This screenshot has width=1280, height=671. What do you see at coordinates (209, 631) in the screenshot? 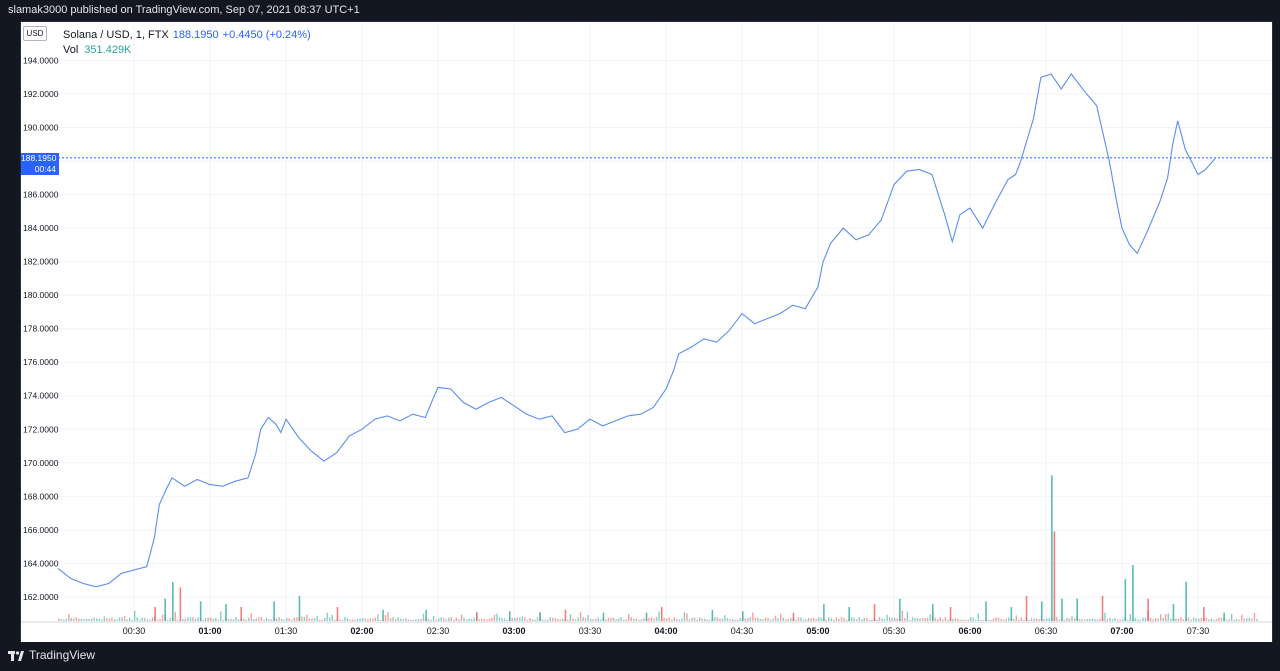
I see `x-tick-label: 01:00` at bounding box center [209, 631].